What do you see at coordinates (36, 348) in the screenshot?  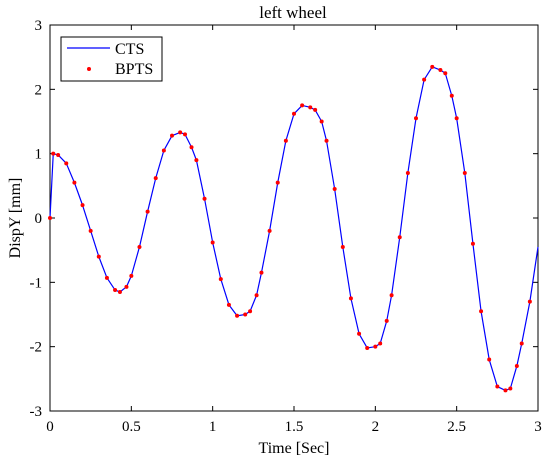 I see `y-tick-label: -2` at bounding box center [36, 348].